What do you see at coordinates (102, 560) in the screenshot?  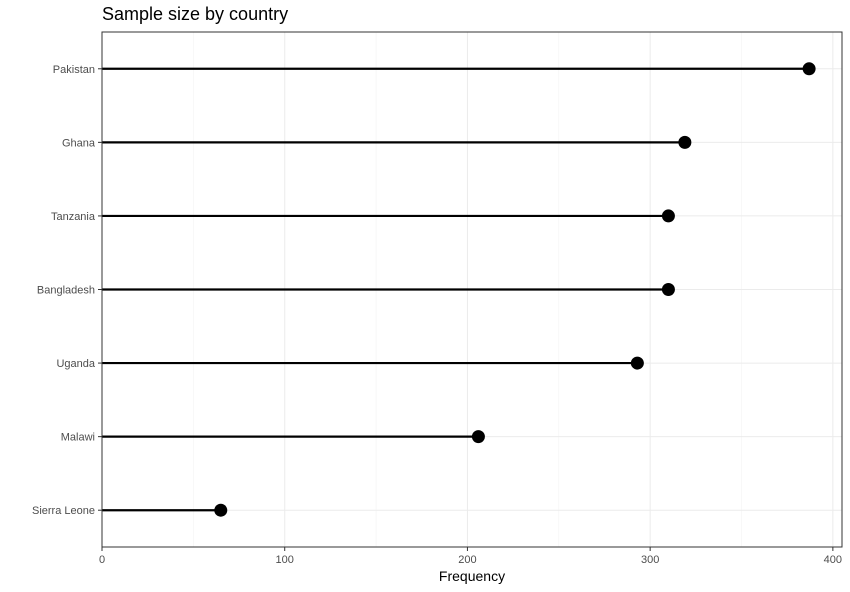 I see `x-tick-label: 0` at bounding box center [102, 560].